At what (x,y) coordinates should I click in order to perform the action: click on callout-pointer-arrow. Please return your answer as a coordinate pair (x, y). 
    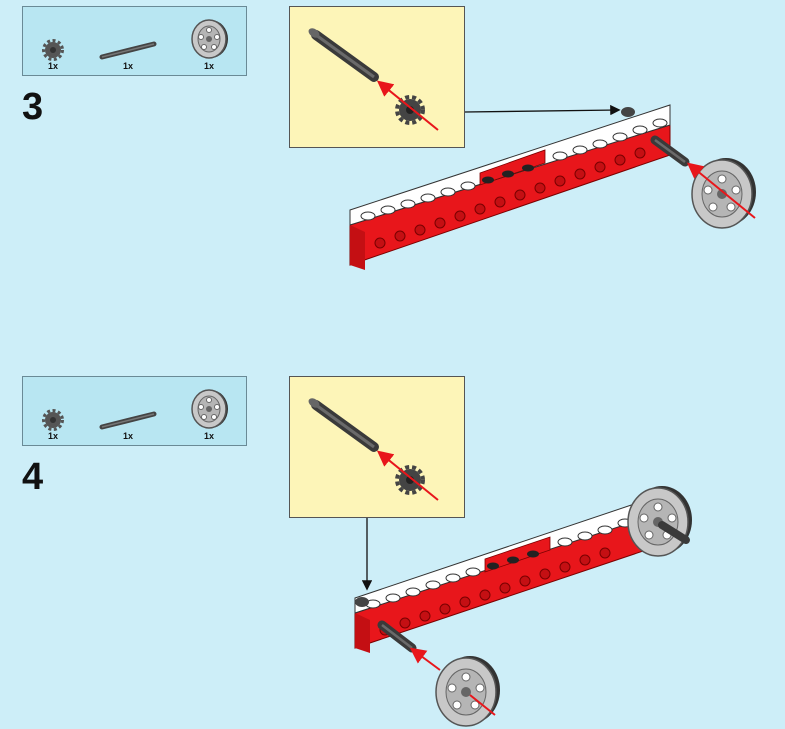
    Looking at the image, I should click on (542, 110).